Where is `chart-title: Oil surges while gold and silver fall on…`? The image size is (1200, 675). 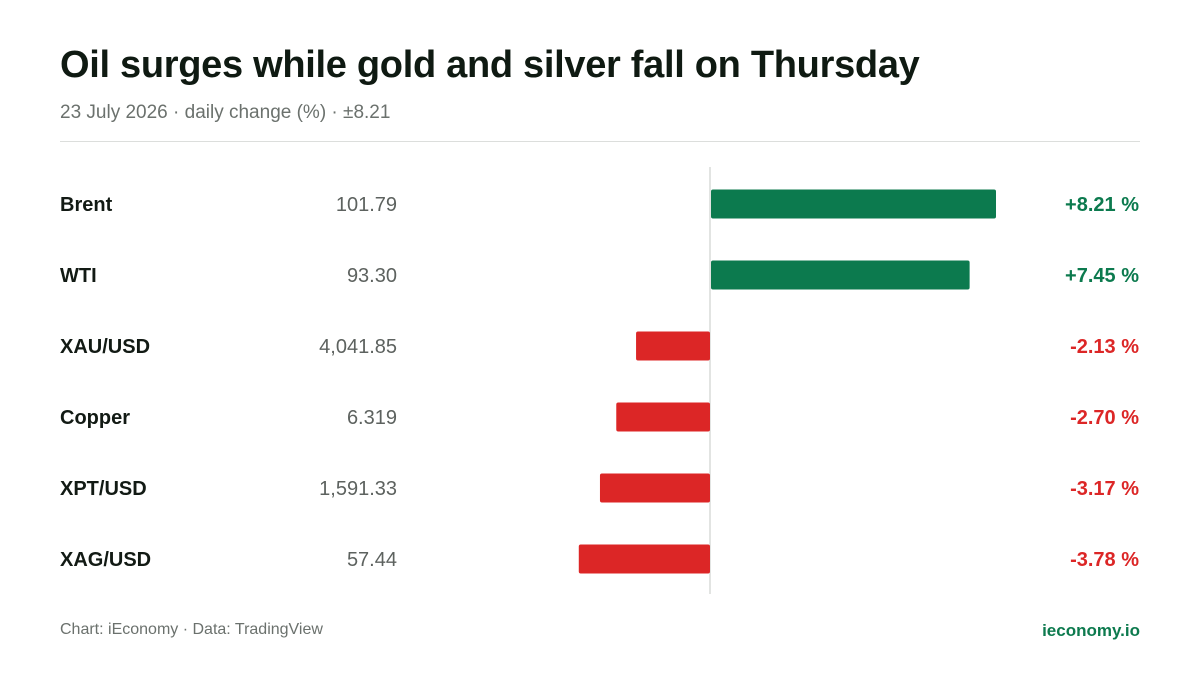 chart-title: Oil surges while gold and silver fall on… is located at coordinates (490, 65).